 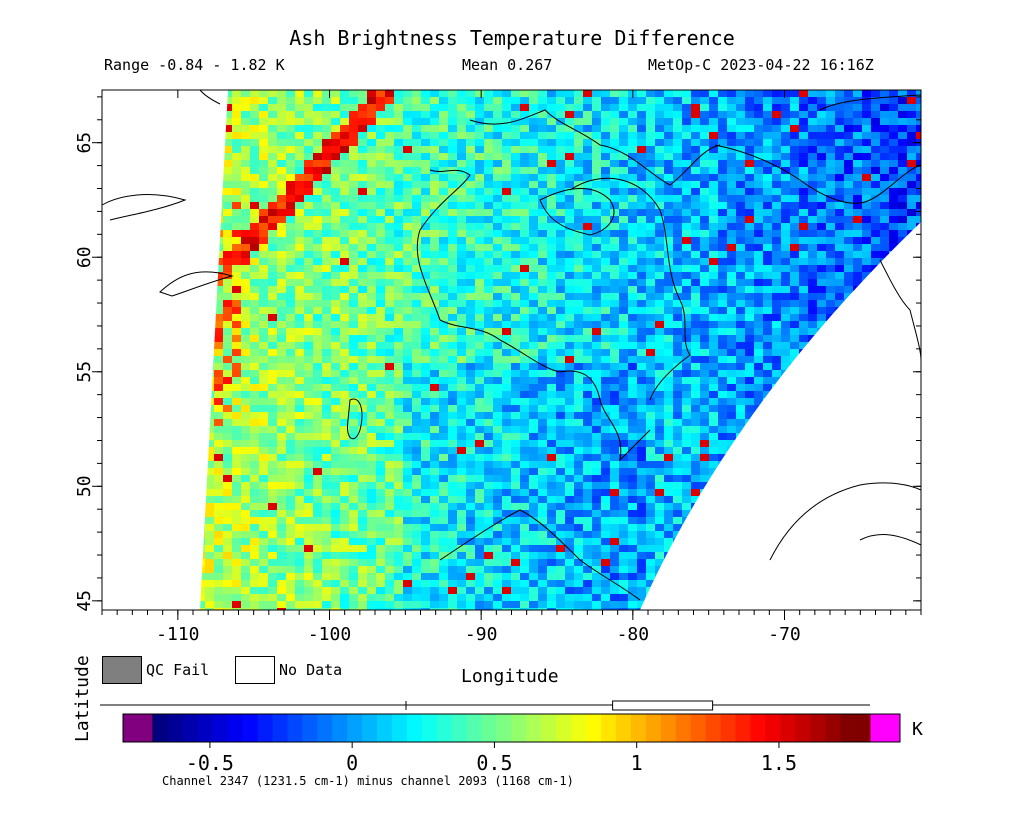 What do you see at coordinates (512, 38) in the screenshot?
I see `chart-title: Ash Brightness Temperature Difference` at bounding box center [512, 38].